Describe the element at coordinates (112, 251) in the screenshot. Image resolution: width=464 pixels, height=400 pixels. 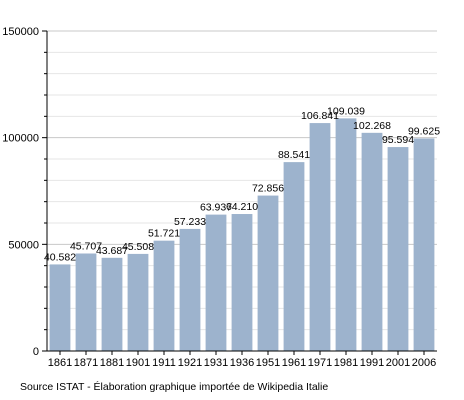
I see `value-label-1881: 43.687` at that location.